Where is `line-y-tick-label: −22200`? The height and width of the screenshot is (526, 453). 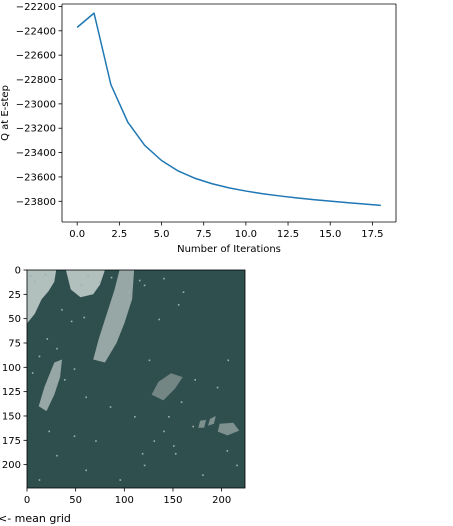 line-y-tick-label: −22200 is located at coordinates (36, 7).